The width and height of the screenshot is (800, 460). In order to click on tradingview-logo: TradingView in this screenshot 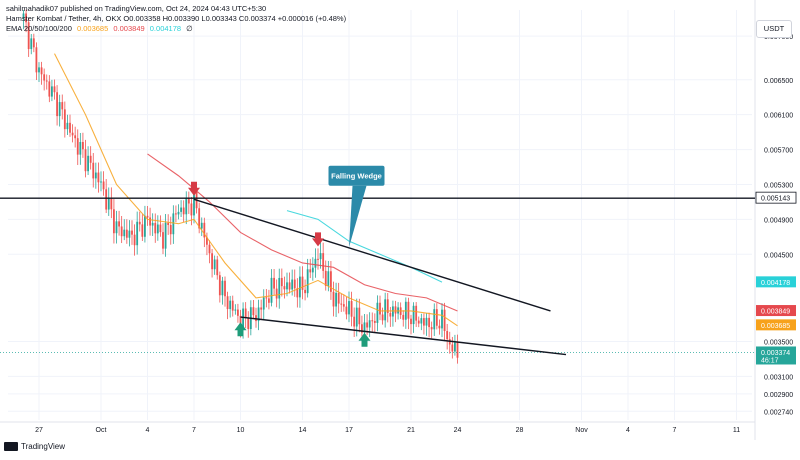, I will do `click(34, 446)`.